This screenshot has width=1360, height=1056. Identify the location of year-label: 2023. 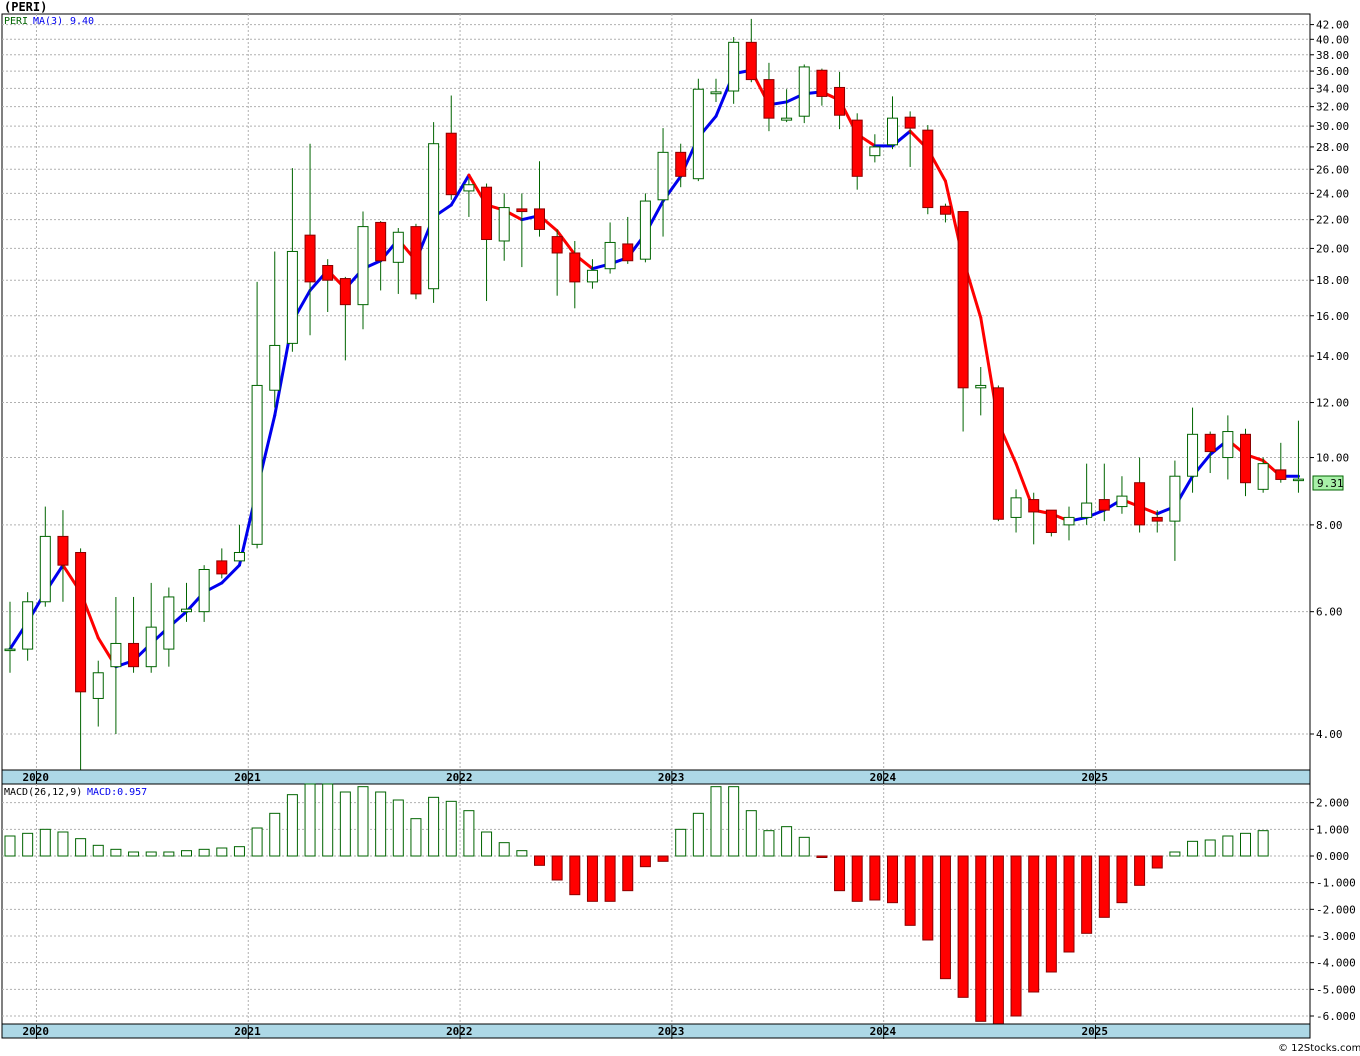
(671, 1031).